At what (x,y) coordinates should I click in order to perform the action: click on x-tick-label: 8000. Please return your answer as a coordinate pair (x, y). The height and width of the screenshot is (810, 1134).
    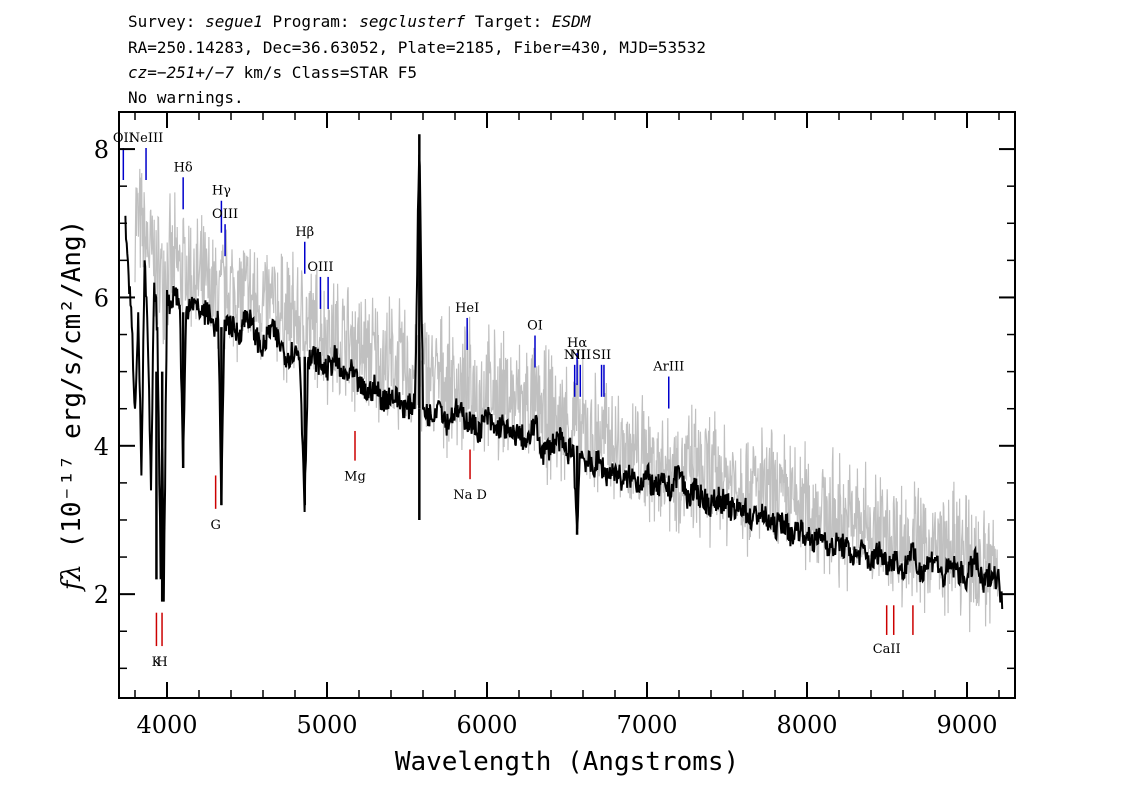
    Looking at the image, I should click on (806, 725).